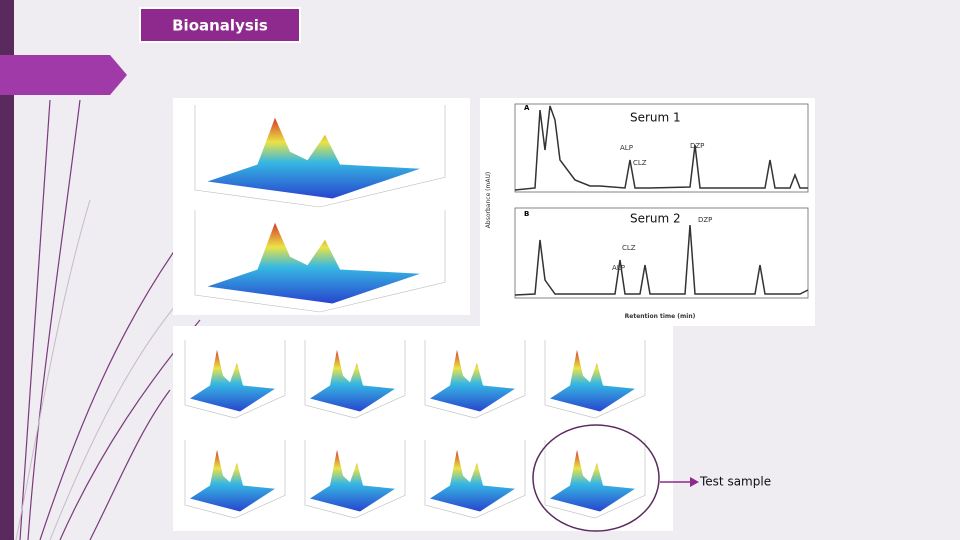 Image resolution: width=960 pixels, height=540 pixels. Describe the element at coordinates (694, 482) in the screenshot. I see `pointer-head` at that location.